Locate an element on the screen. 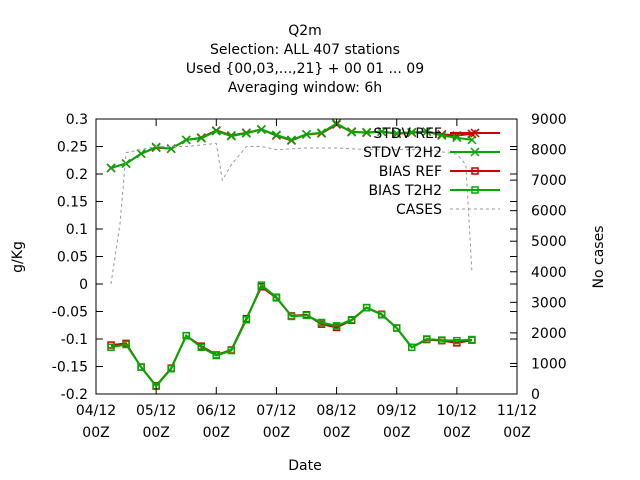  y2-tick-label: 5000 is located at coordinates (549, 242).